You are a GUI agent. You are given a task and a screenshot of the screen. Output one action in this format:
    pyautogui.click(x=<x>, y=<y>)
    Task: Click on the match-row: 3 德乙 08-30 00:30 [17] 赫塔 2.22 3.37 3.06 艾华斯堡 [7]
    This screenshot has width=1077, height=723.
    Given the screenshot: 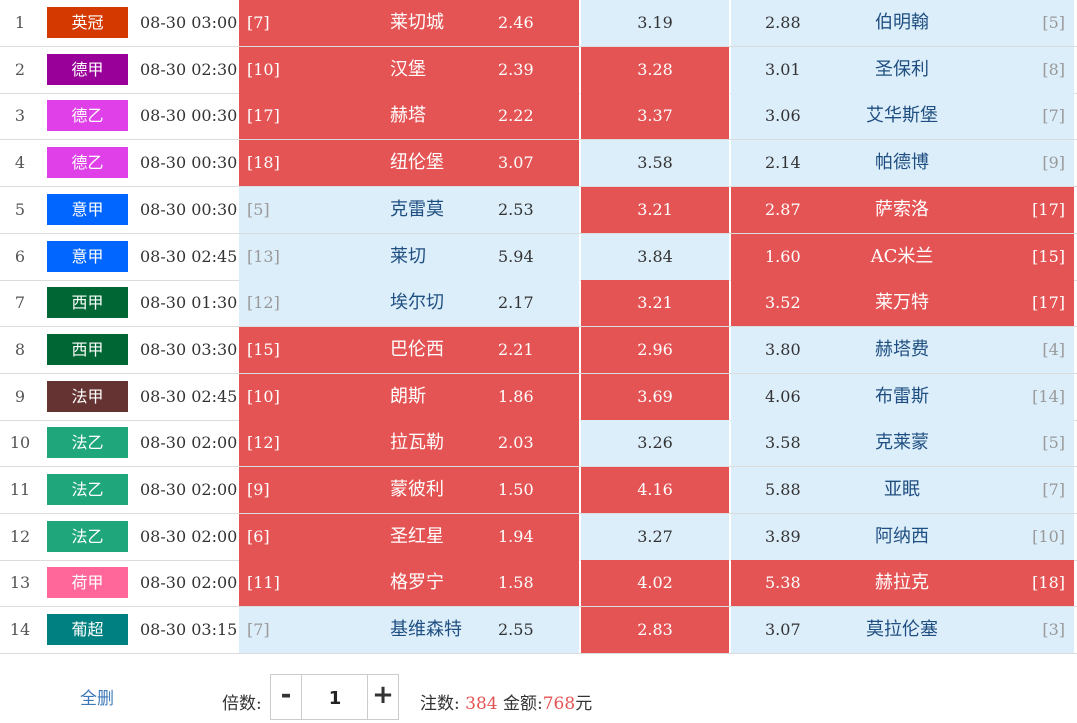 What is the action you would take?
    pyautogui.click(x=538, y=116)
    